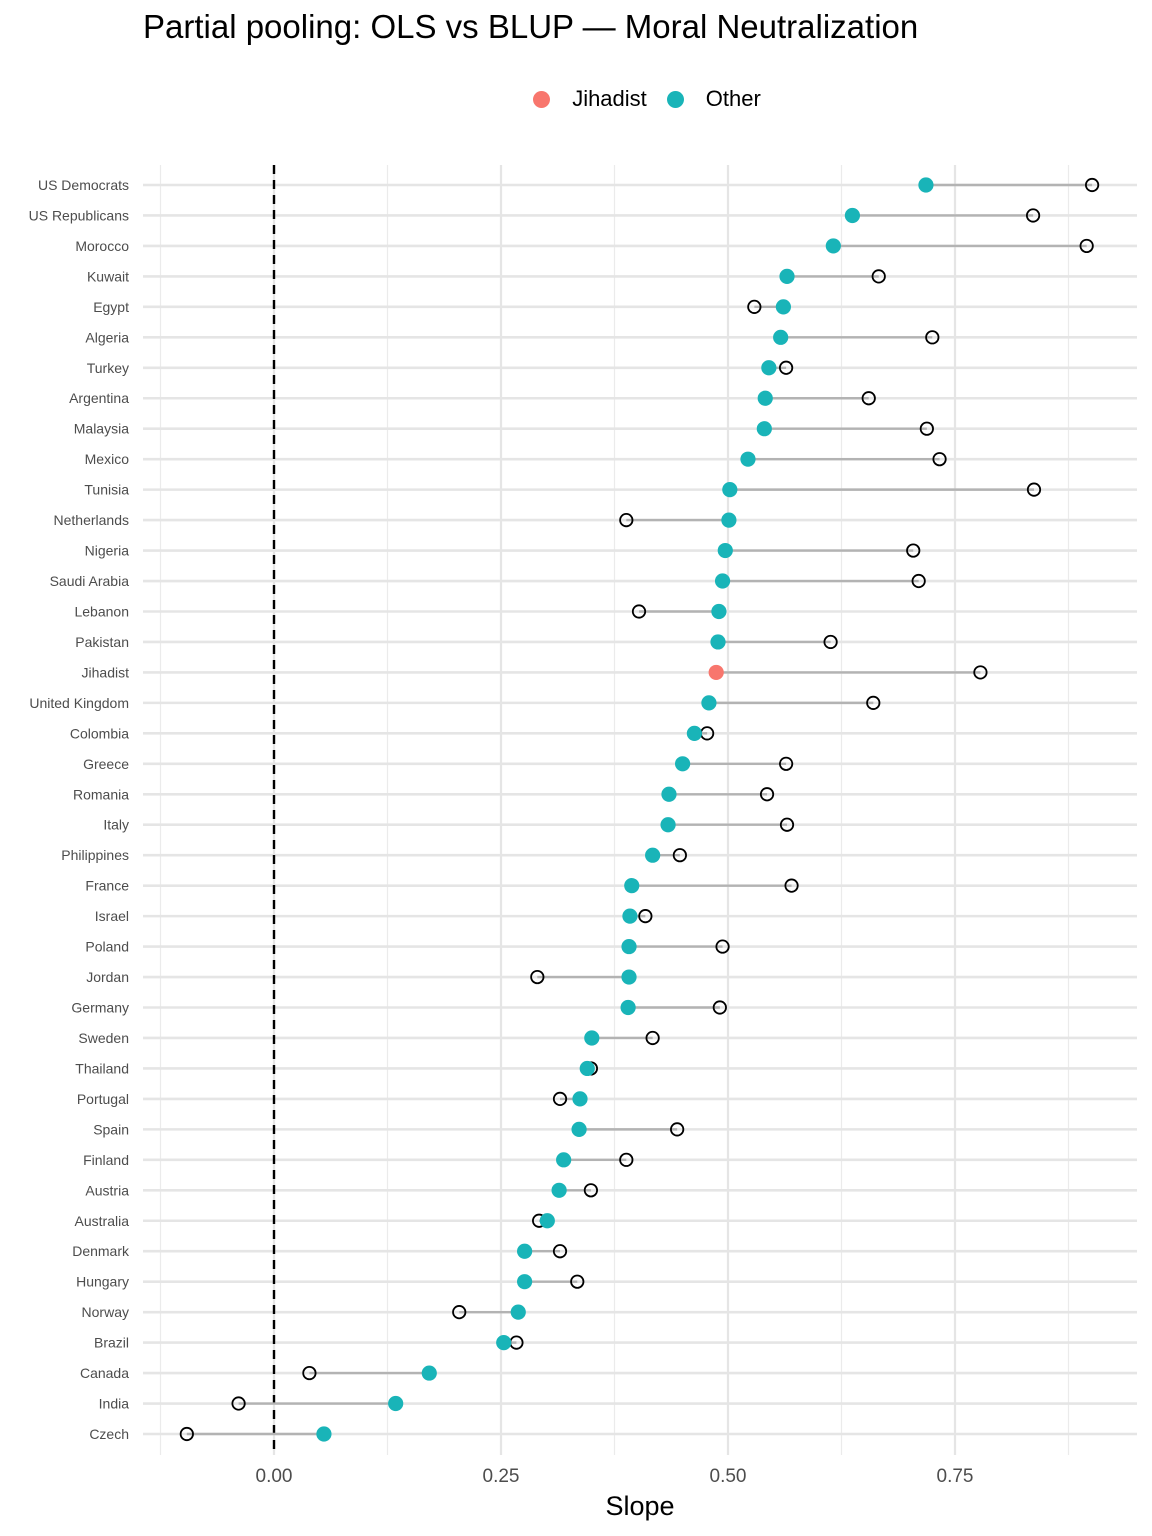 The height and width of the screenshot is (1536, 1152). What do you see at coordinates (106, 764) in the screenshot?
I see `y-tick-label: Greece` at bounding box center [106, 764].